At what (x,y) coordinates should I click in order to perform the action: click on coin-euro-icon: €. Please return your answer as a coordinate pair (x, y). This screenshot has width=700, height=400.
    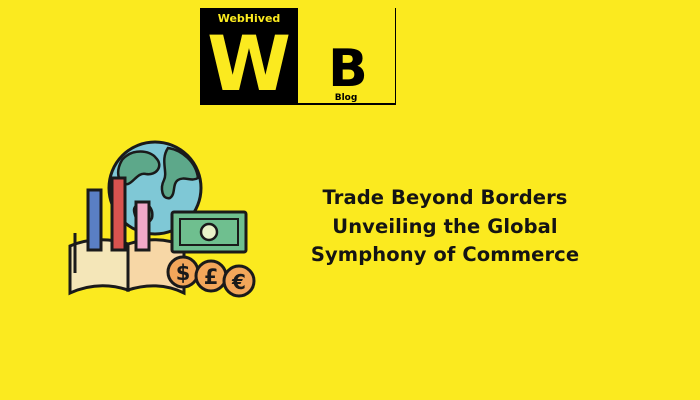
    Looking at the image, I should click on (239, 281).